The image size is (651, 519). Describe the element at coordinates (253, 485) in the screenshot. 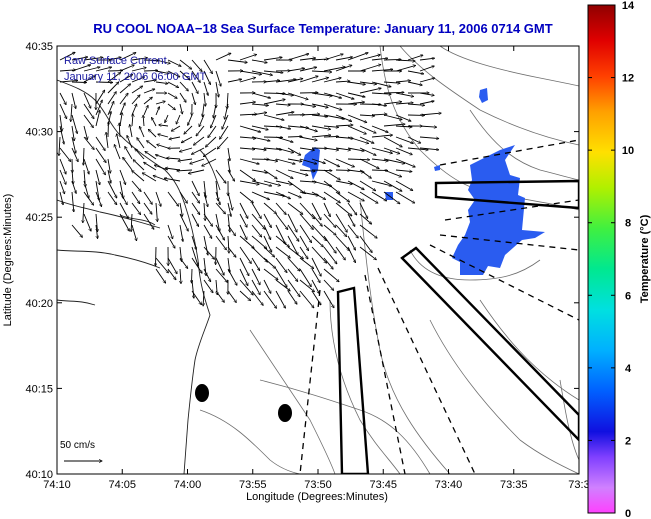

I see `x-tick-label: 73:55` at that location.